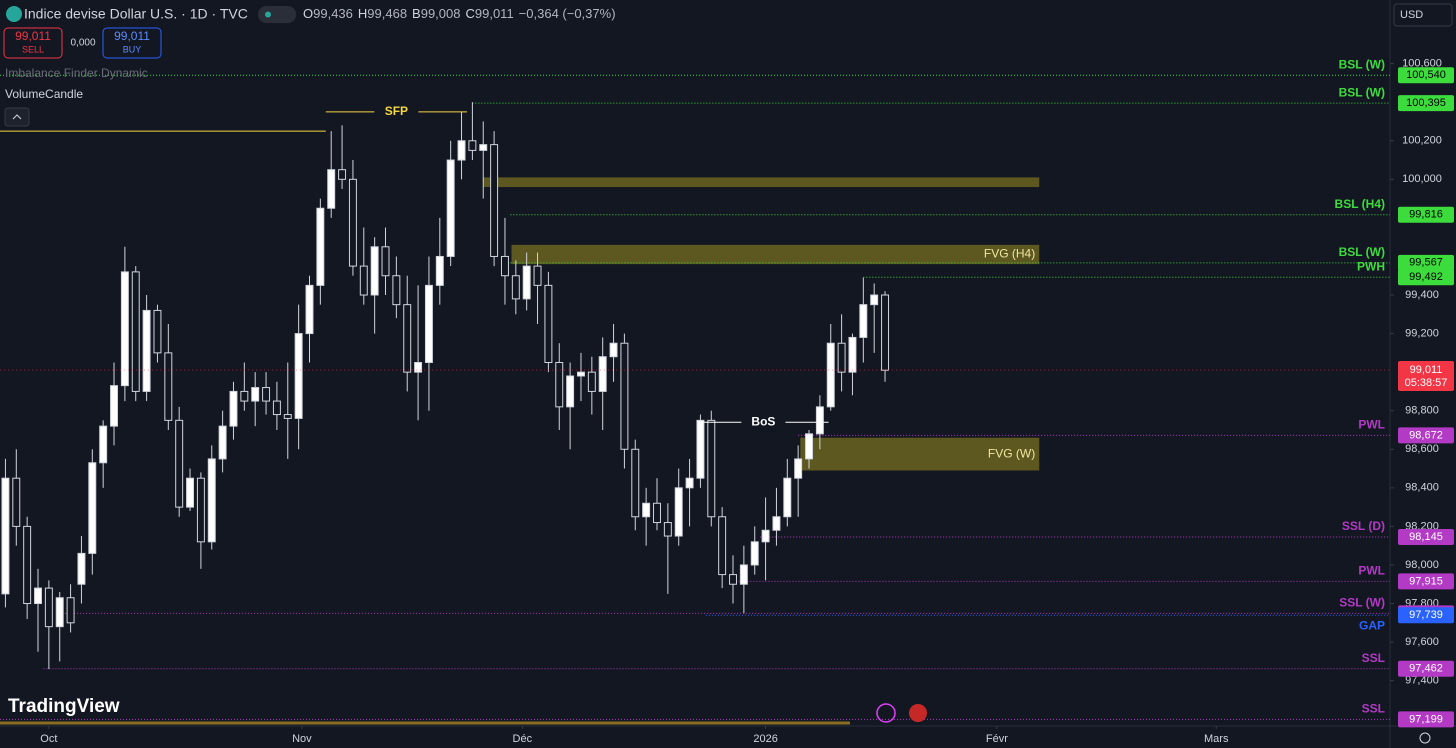  Describe the element at coordinates (1411, 15) in the screenshot. I see `currency: USD` at that location.